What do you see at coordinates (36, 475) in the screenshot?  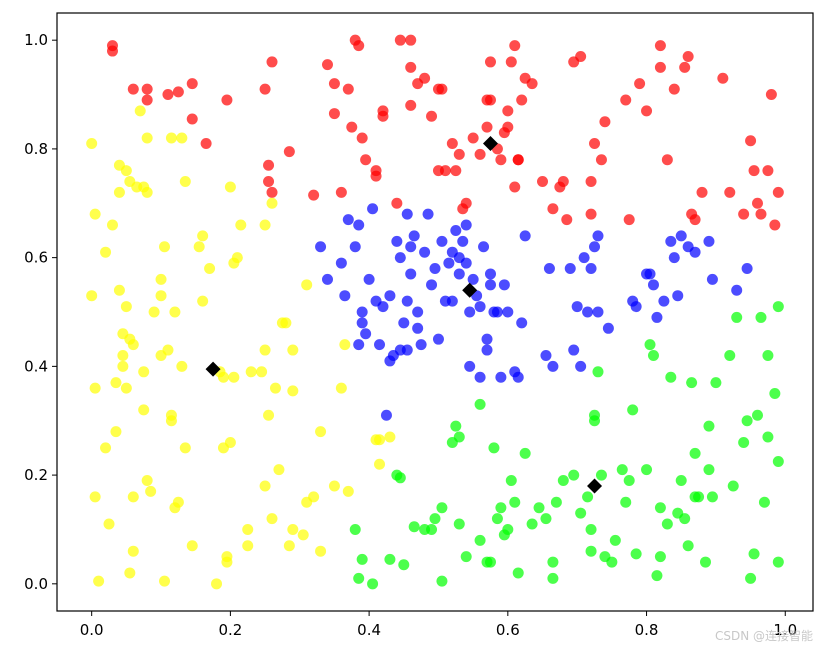 I see `y-tick-label: 0.2` at bounding box center [36, 475].